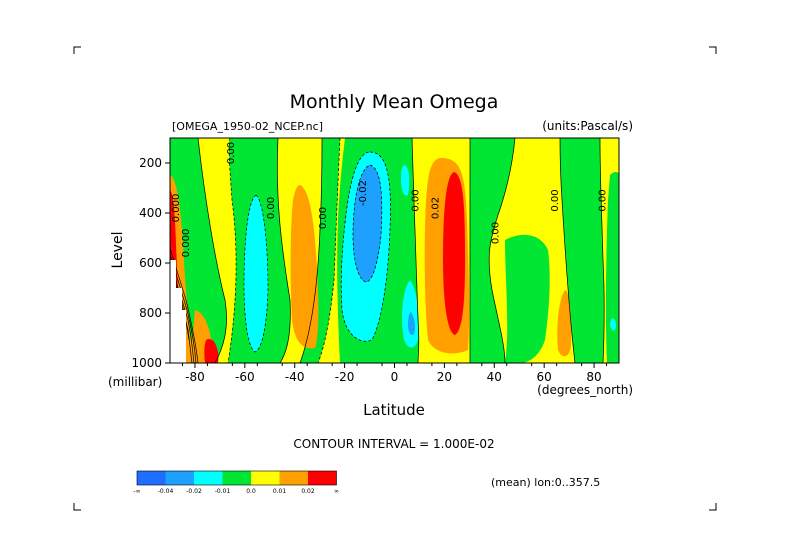  Describe the element at coordinates (251, 491) in the screenshot. I see `colorbar-label: 0.0` at that location.